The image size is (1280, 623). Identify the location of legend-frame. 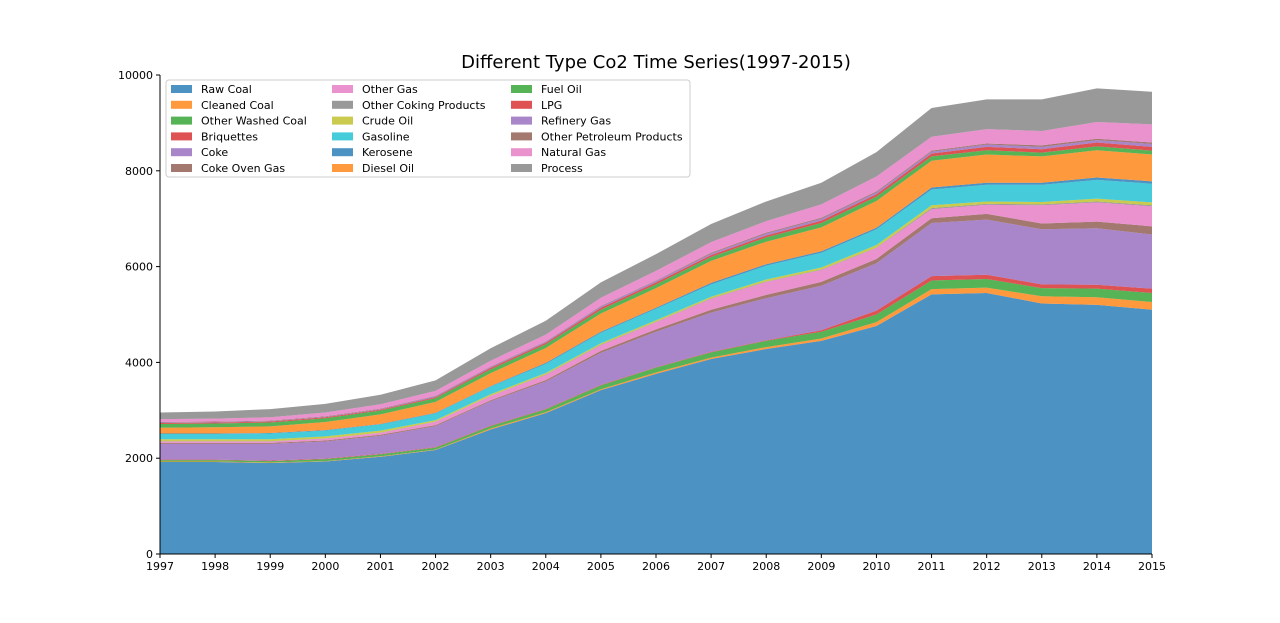
(428, 128).